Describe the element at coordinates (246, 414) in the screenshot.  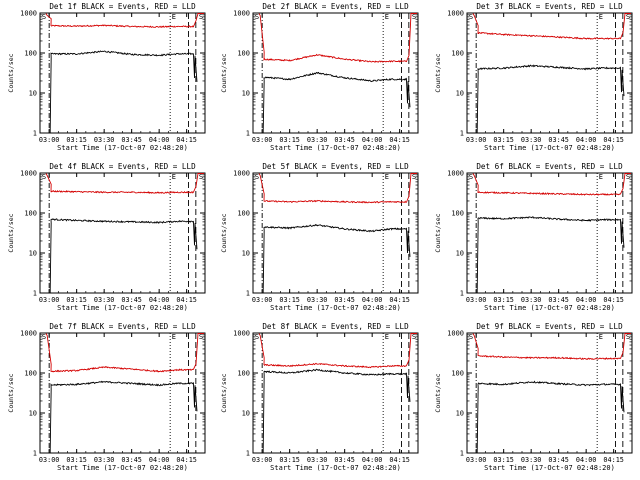
I see `y-tick-label: 10` at that location.